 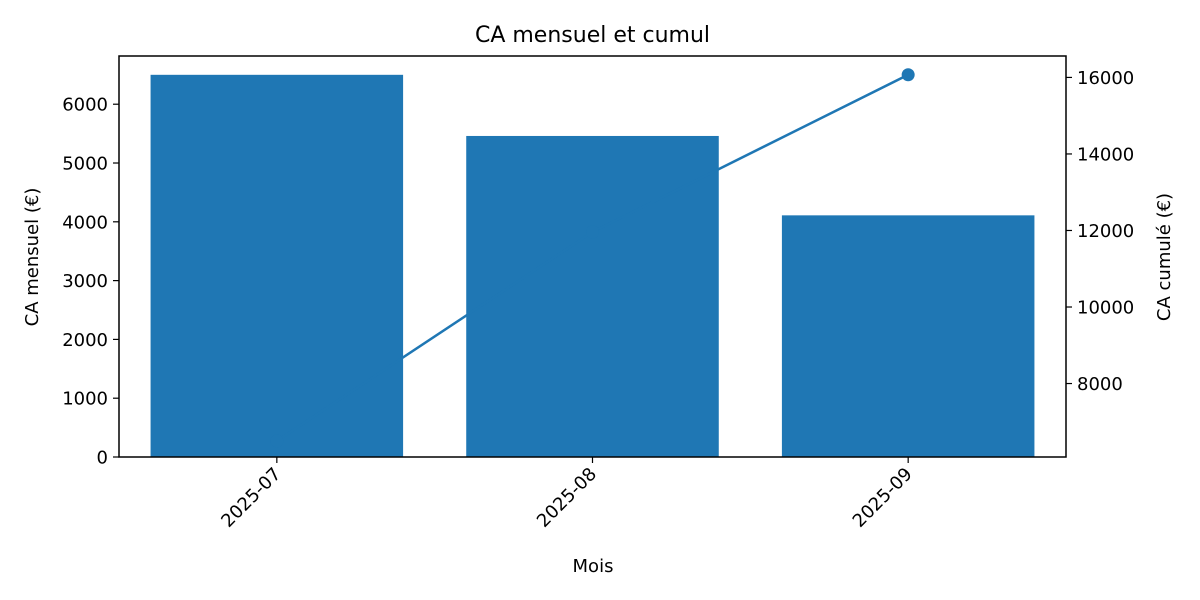 What do you see at coordinates (567, 498) in the screenshot?
I see `x-tick-label: 2025-08` at bounding box center [567, 498].